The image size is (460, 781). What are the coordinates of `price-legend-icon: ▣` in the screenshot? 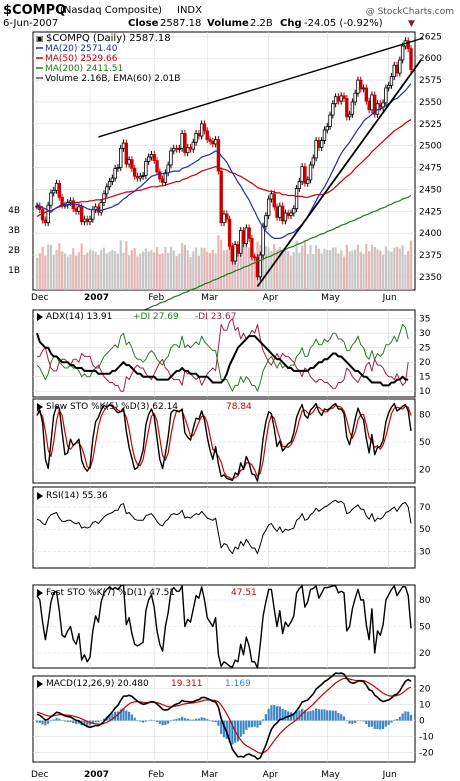 It's located at (40, 38).